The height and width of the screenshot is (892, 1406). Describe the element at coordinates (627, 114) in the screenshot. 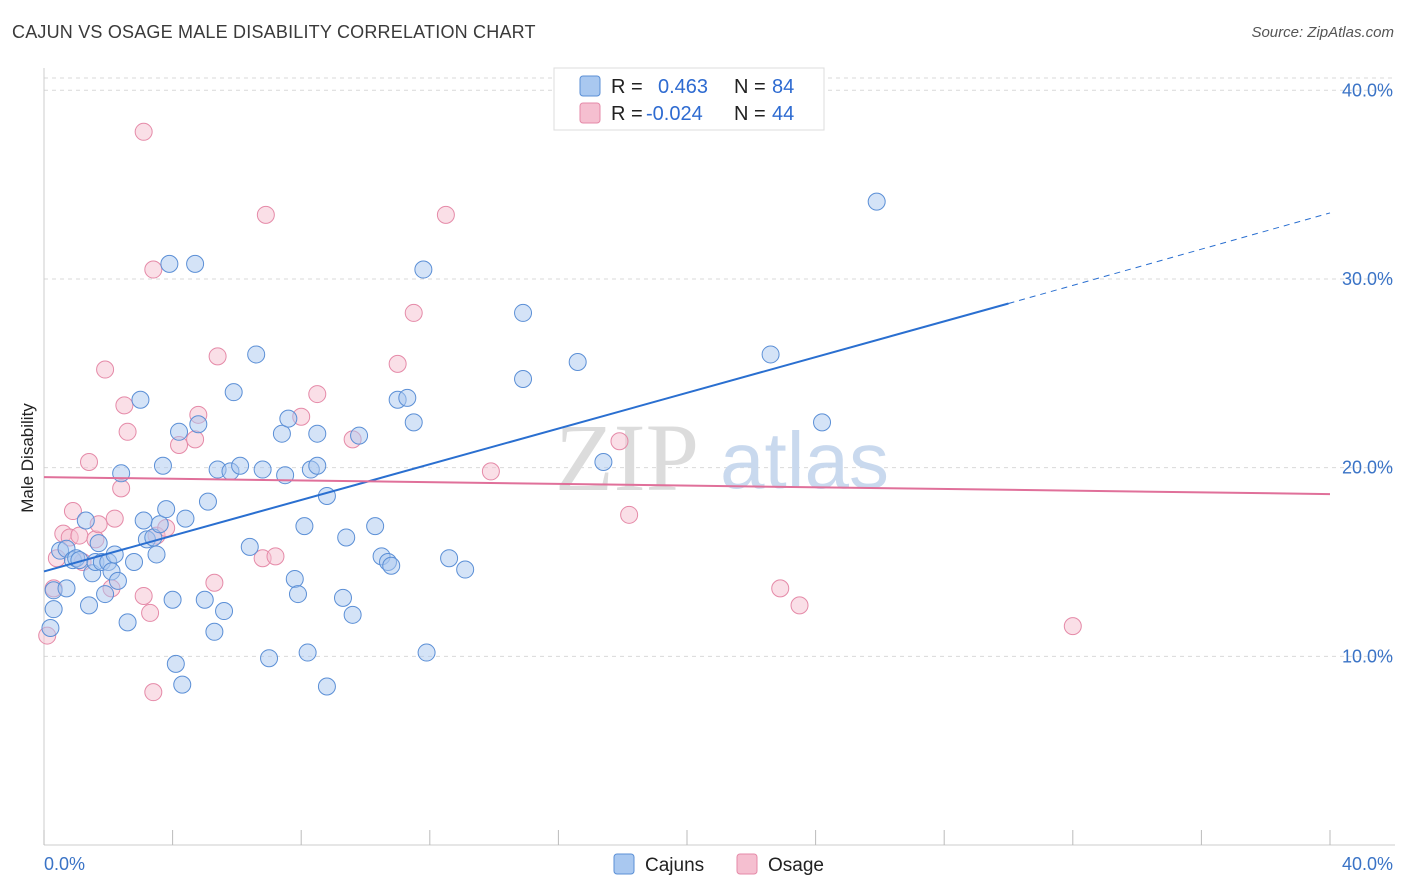

I see `legend-r-label-osage: R =` at that location.